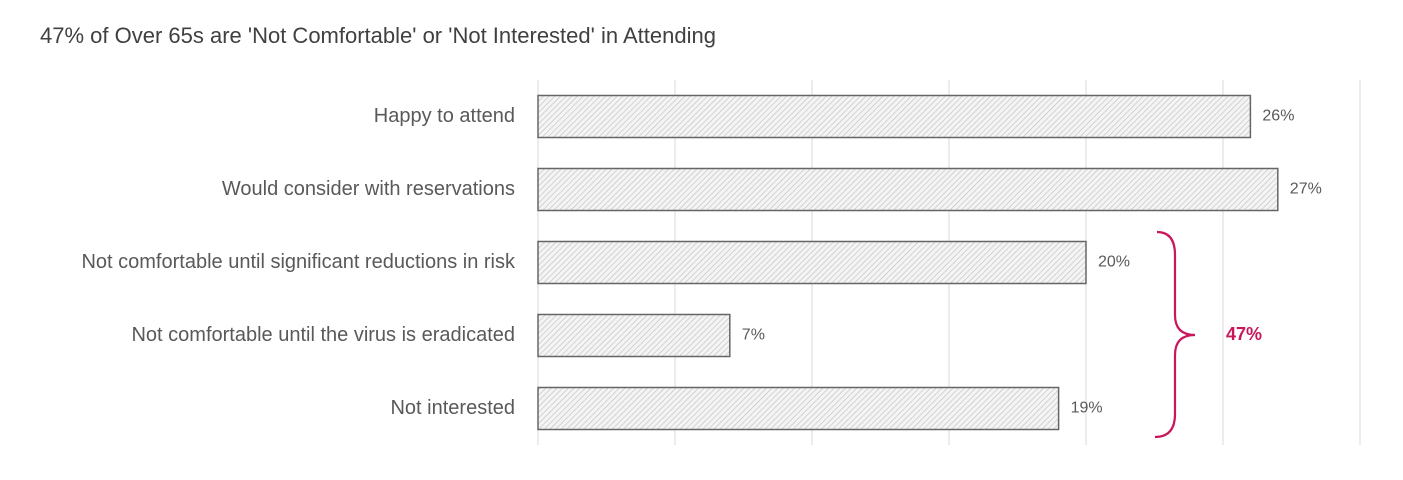 The image size is (1403, 480). Describe the element at coordinates (1175, 334) in the screenshot. I see `bracket` at that location.